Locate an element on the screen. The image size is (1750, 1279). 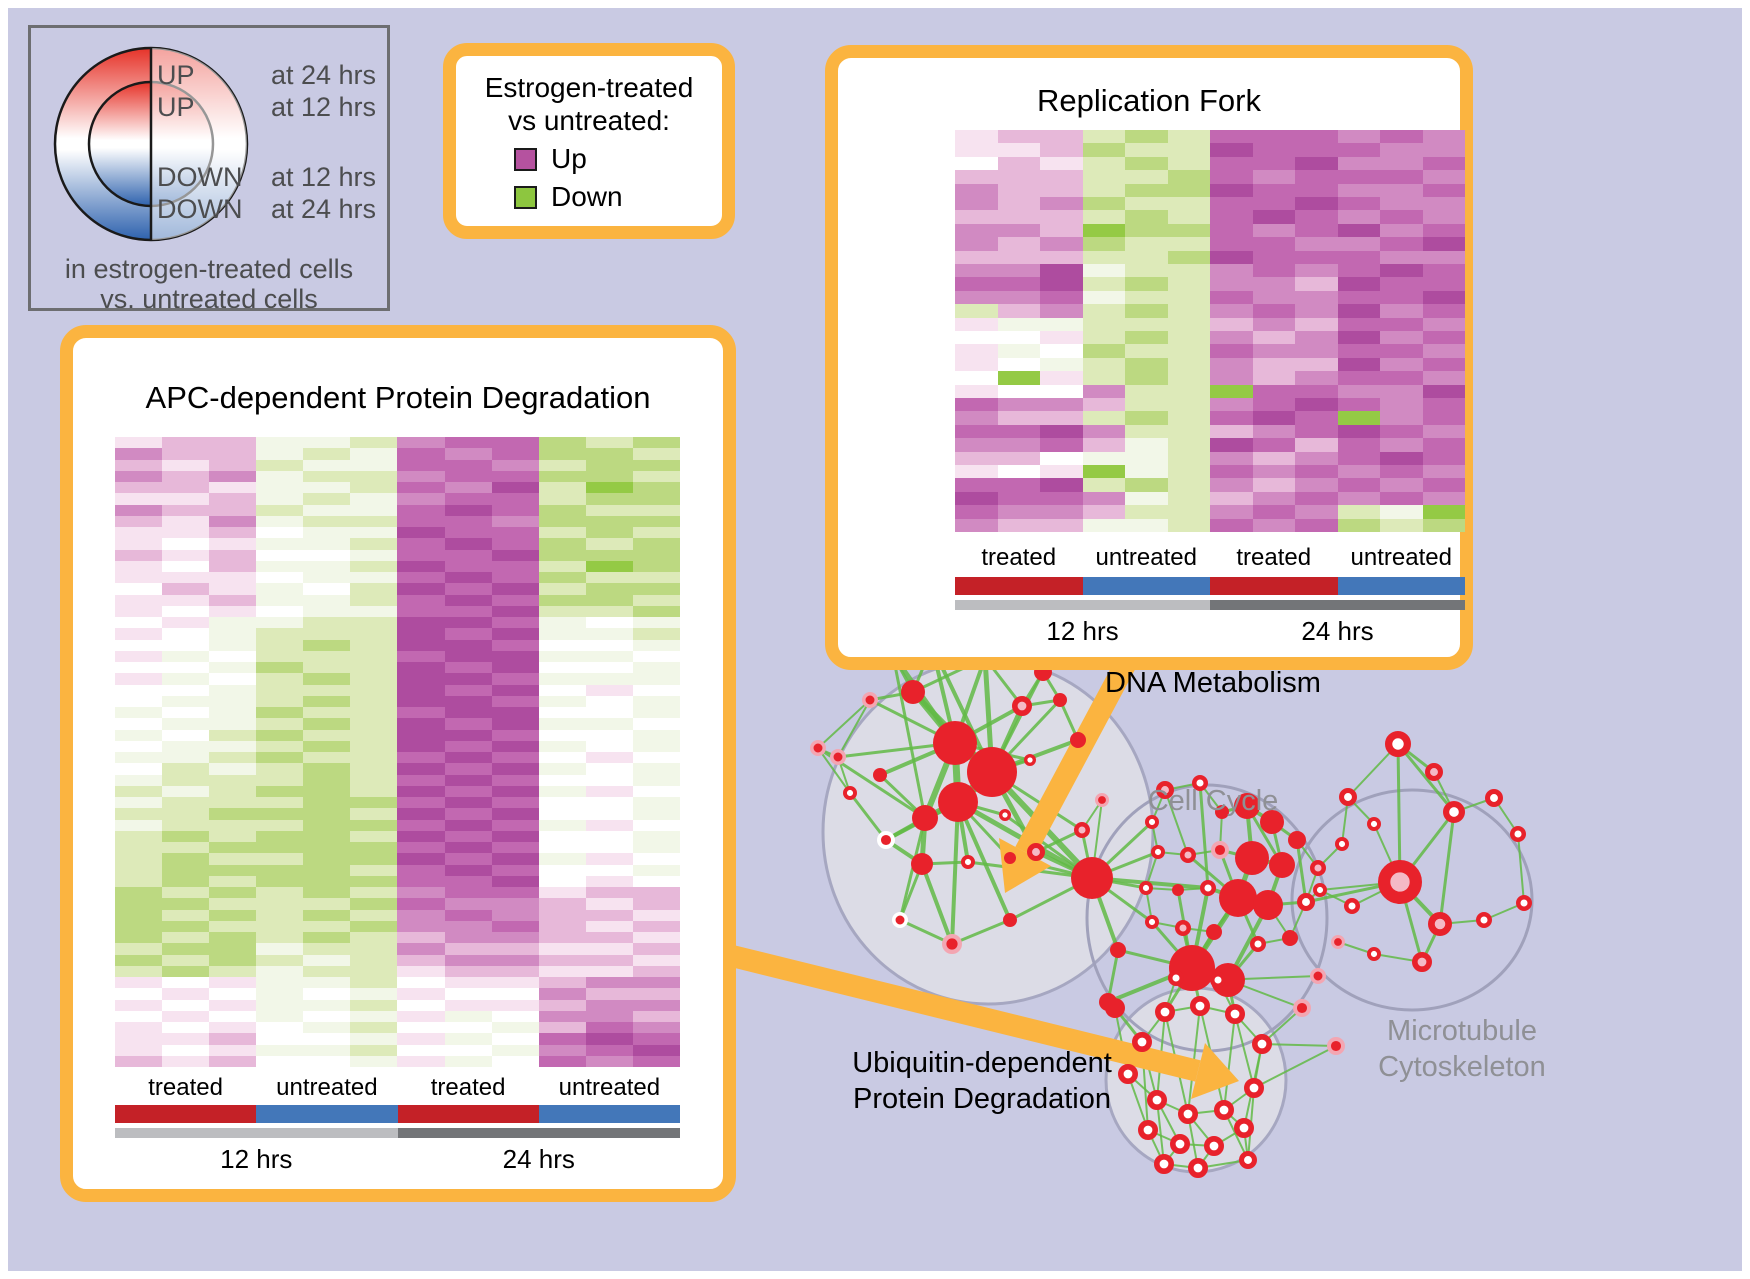
up-label: Up is located at coordinates (569, 158).